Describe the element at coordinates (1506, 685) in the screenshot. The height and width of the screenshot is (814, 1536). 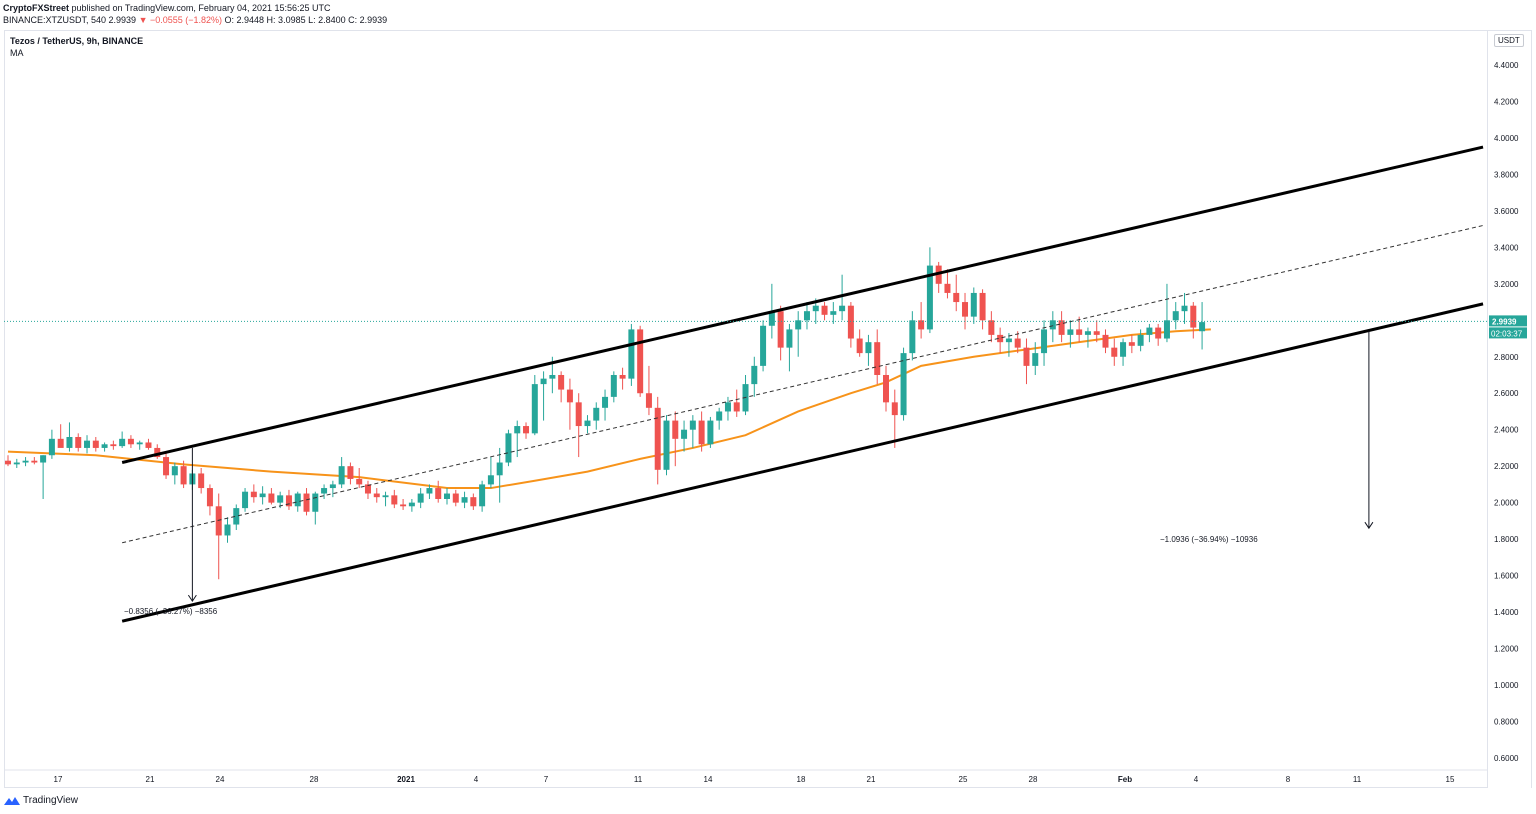
I see `price-tick-label: 1.0000` at that location.